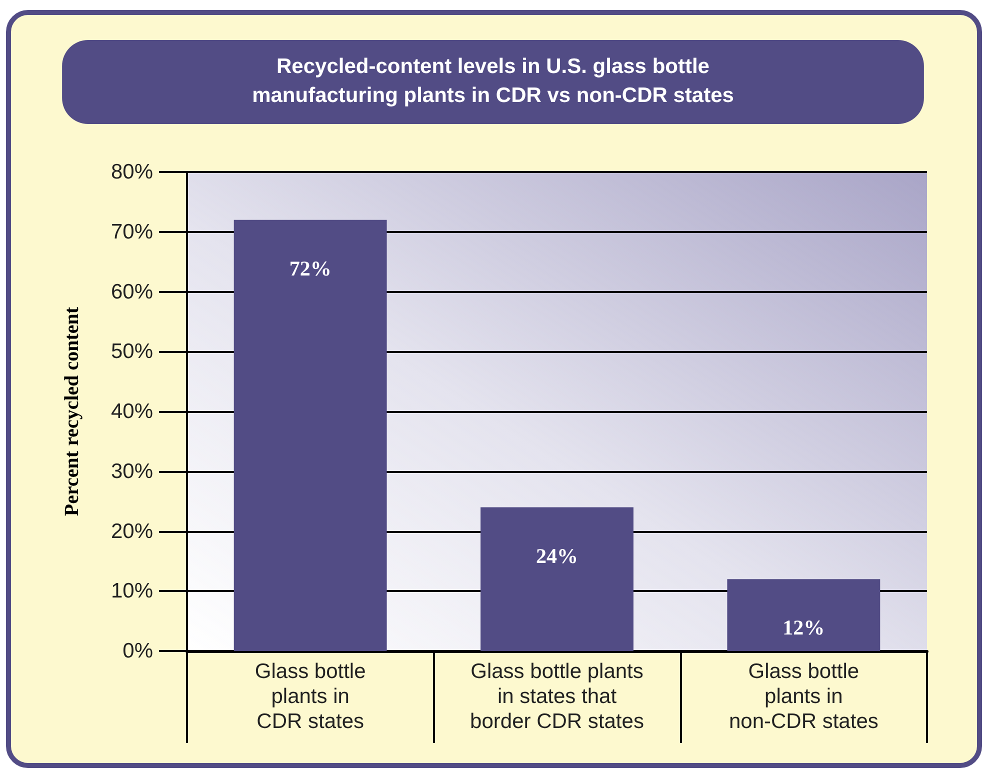  What do you see at coordinates (803, 628) in the screenshot?
I see `data-label: 12%` at bounding box center [803, 628].